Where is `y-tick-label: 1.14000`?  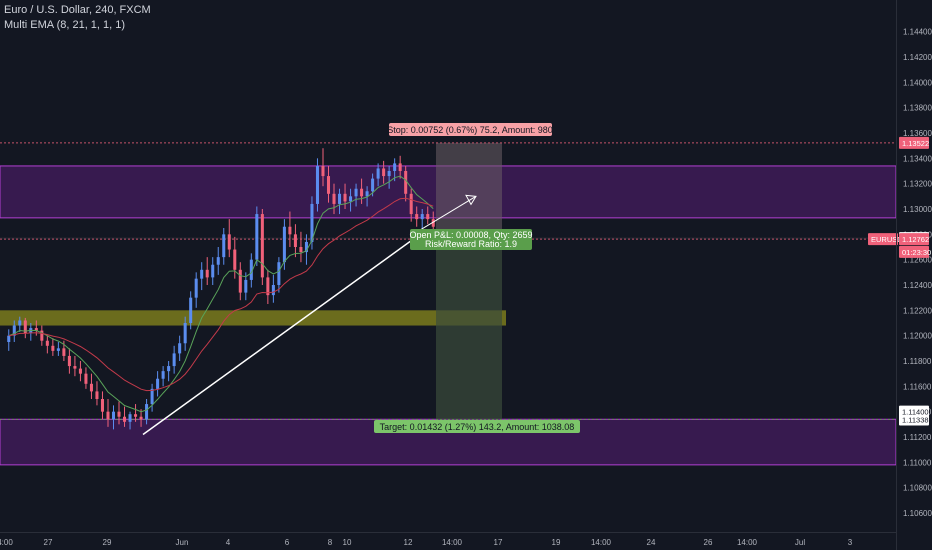 y-tick-label: 1.14000 is located at coordinates (917, 82).